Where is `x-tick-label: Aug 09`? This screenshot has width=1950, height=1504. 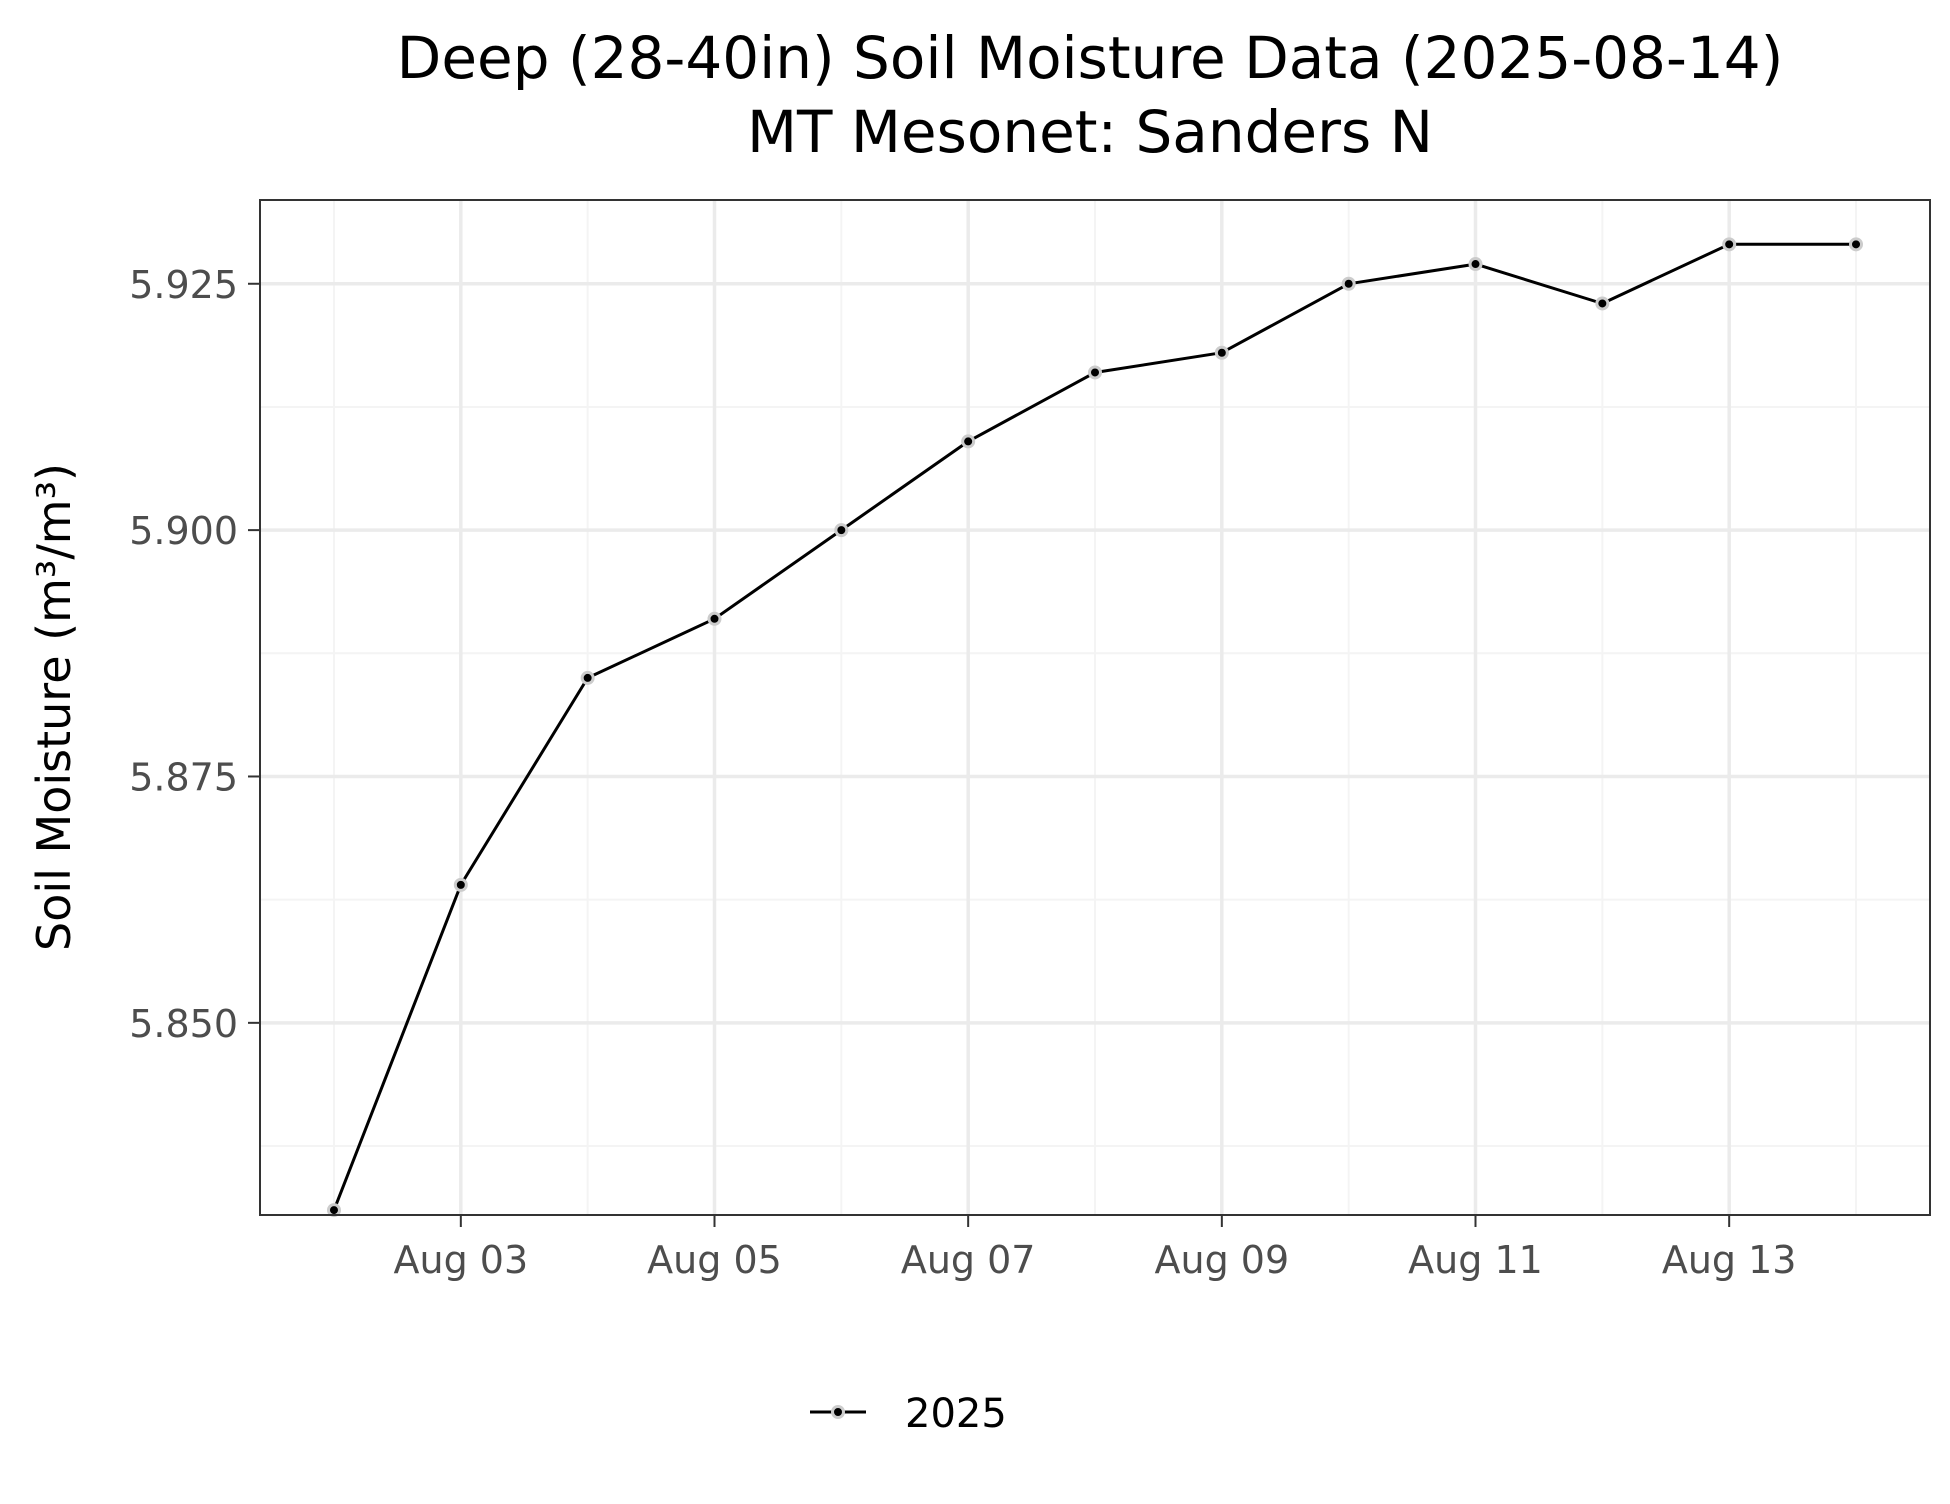 x-tick-label: Aug 09 is located at coordinates (1222, 1260).